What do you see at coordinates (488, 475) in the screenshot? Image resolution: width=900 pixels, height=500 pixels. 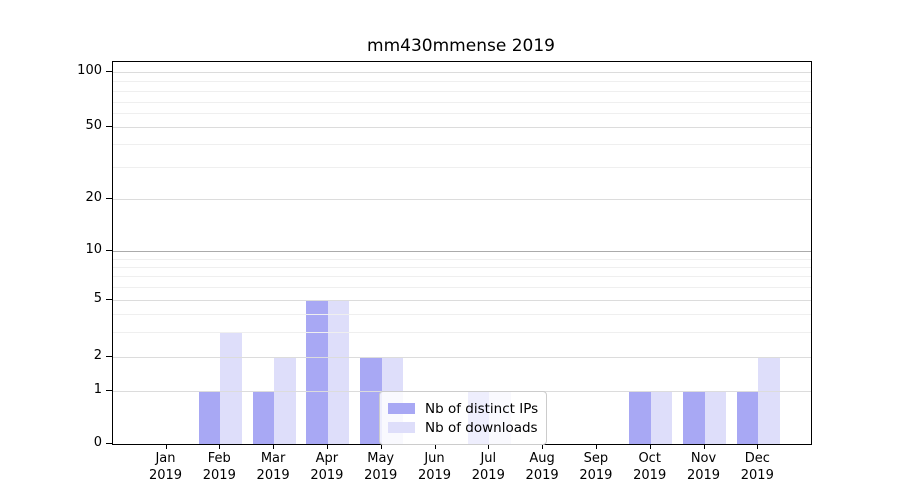 I see `x-axis-year-label-jul: 2019` at bounding box center [488, 475].